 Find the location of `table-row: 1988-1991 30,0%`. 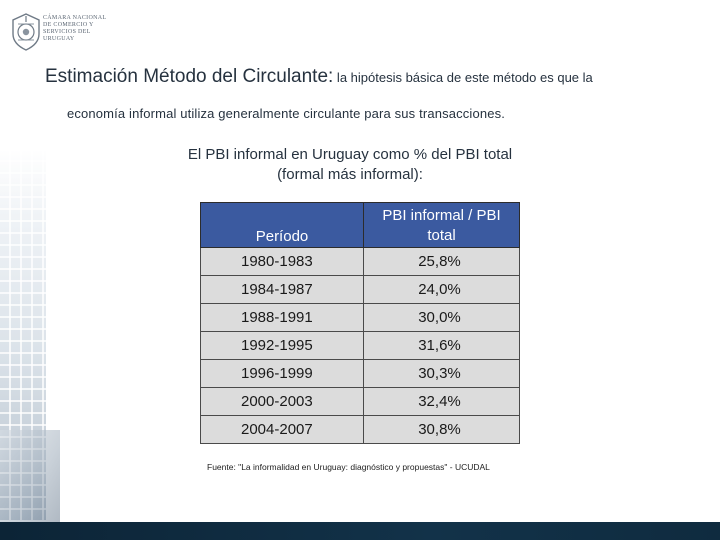

table-row: 1988-1991 30,0% is located at coordinates (360, 317).